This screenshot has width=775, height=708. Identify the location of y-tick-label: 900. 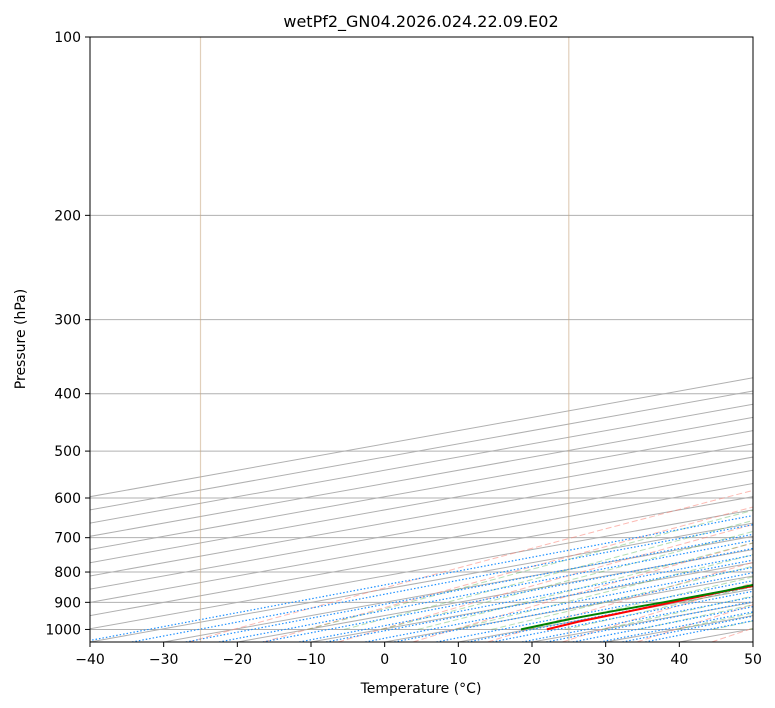
(67, 603).